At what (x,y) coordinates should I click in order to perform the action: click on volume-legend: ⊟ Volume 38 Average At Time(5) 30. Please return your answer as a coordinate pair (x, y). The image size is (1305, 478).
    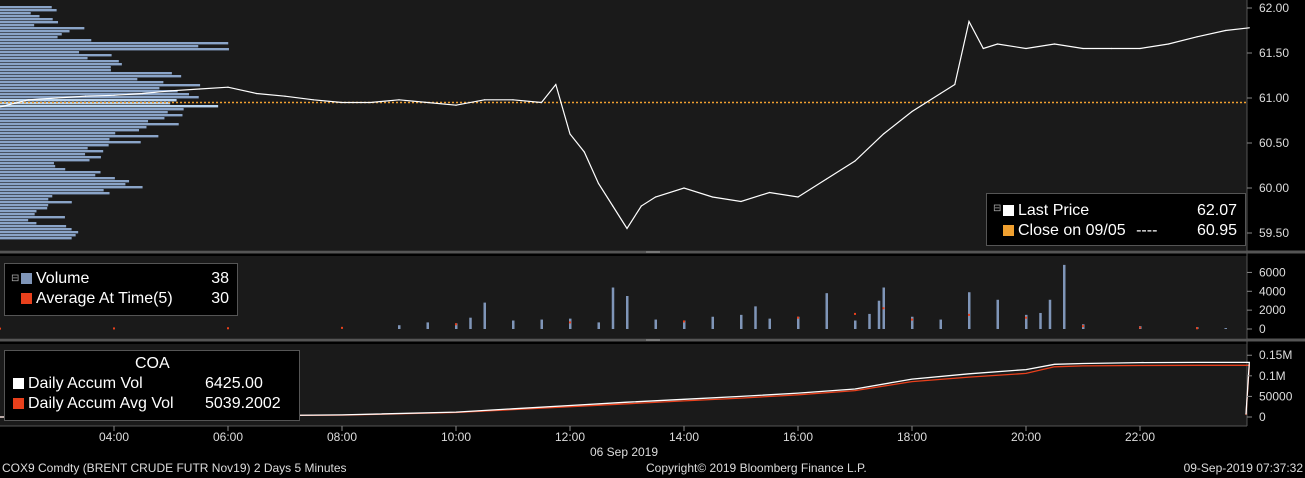
    Looking at the image, I should click on (121, 289).